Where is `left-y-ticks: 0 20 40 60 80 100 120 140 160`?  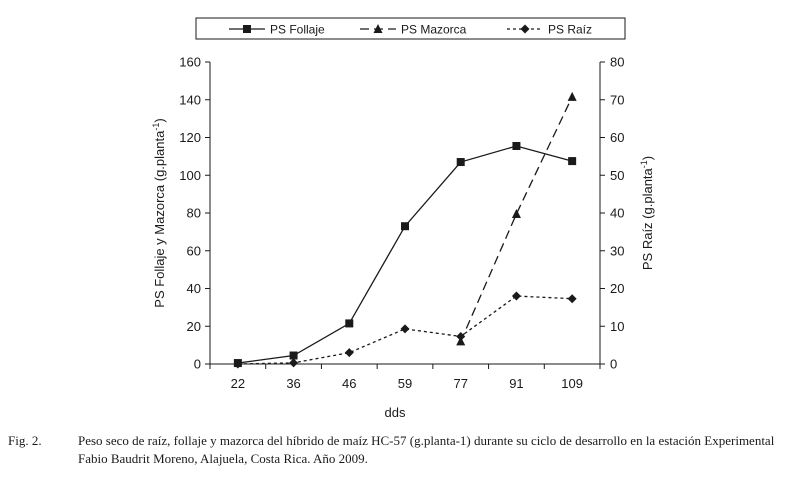
left-y-ticks: 0 20 40 60 80 100 120 140 160 is located at coordinates (194, 213).